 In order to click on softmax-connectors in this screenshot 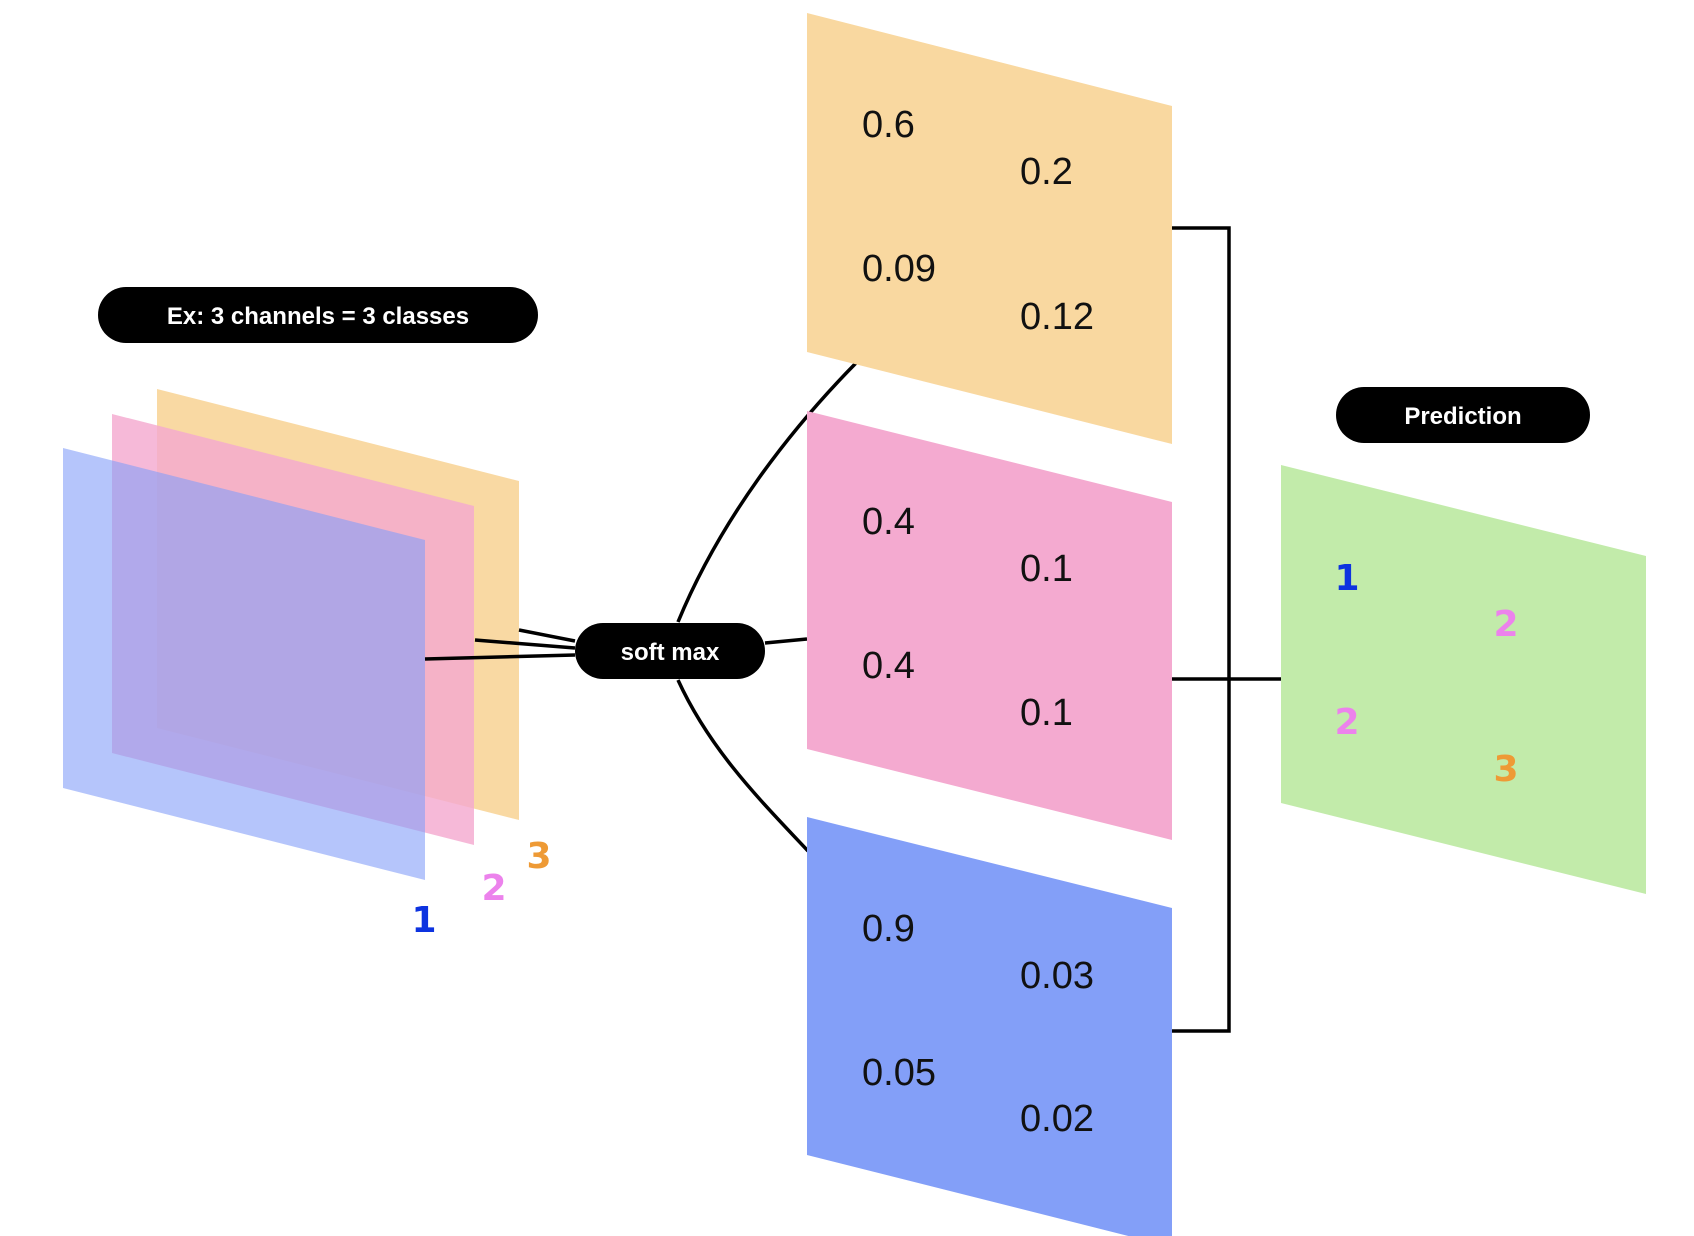, I will do `click(767, 607)`.